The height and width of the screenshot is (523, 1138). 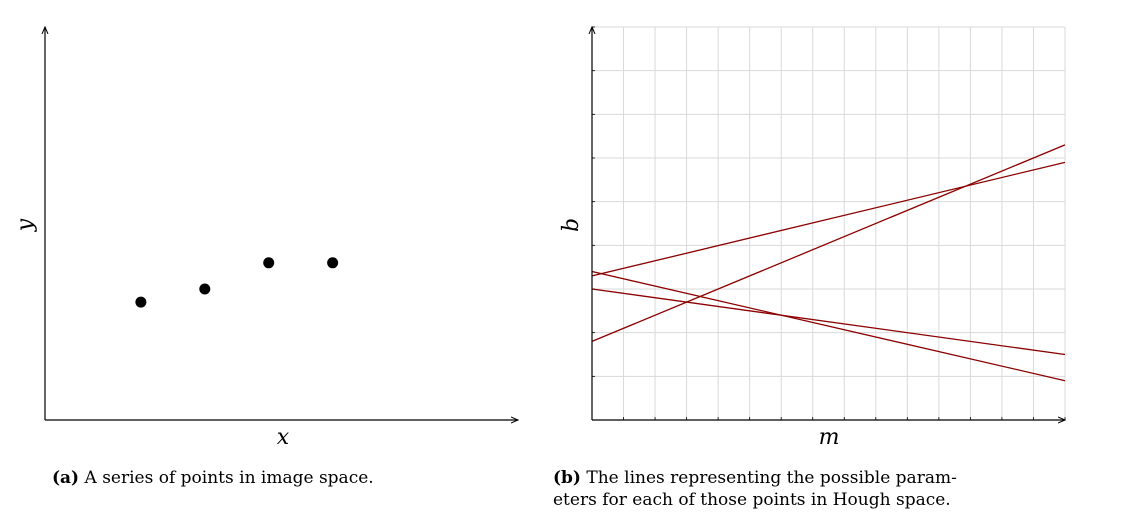 I want to click on caption-a-tag: (a), so click(x=66, y=478).